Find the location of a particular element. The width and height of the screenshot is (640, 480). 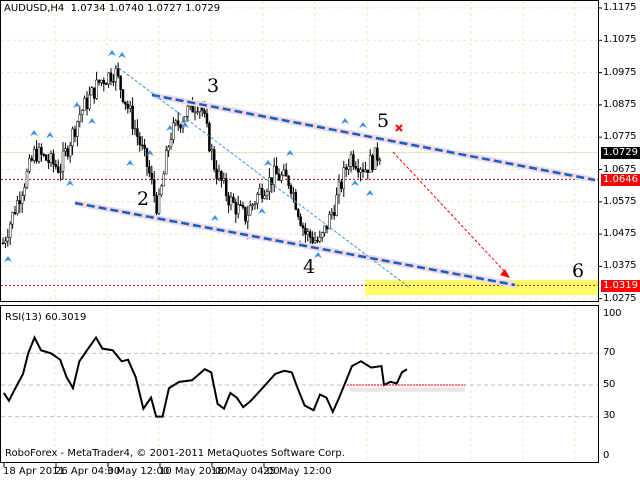

wave-label-5: 5 is located at coordinates (383, 121).